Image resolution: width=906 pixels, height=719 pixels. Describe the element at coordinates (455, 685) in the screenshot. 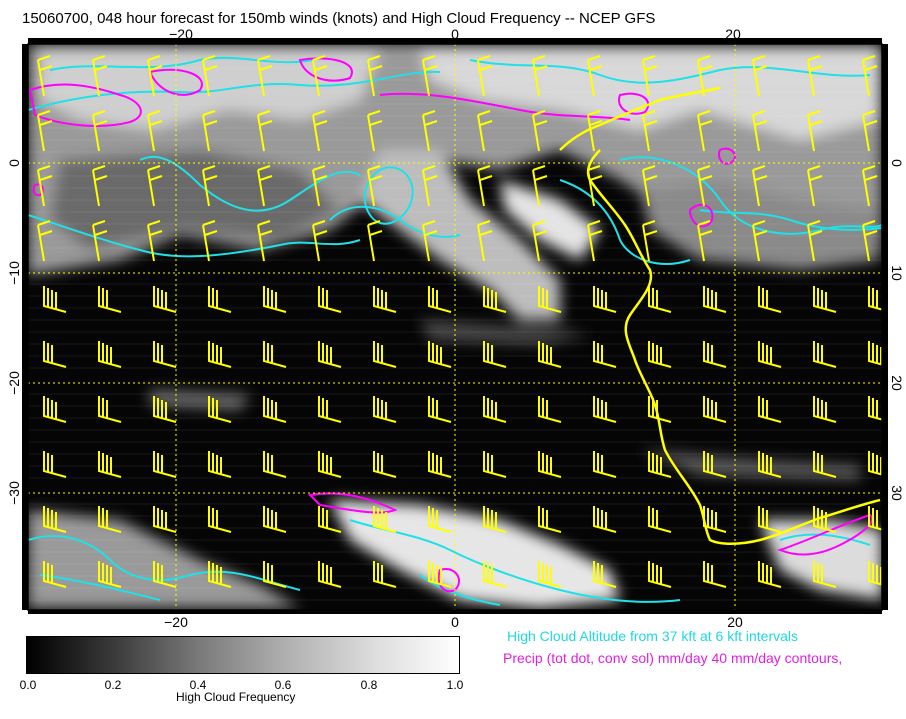

I see `colorbar-tick: 1.0` at that location.